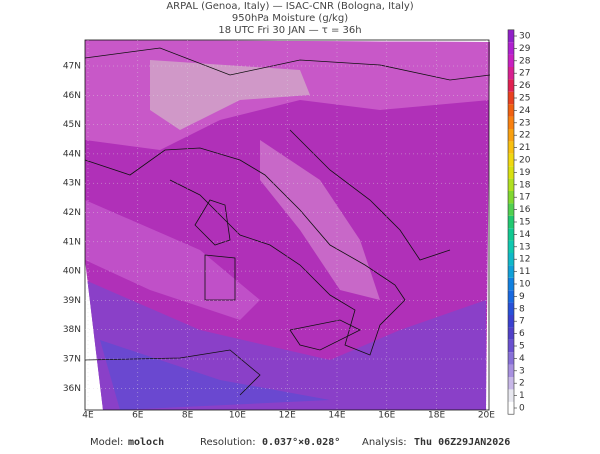 This screenshot has width=600, height=454. What do you see at coordinates (524, 223) in the screenshot?
I see `colorbar-label: 15` at bounding box center [524, 223].